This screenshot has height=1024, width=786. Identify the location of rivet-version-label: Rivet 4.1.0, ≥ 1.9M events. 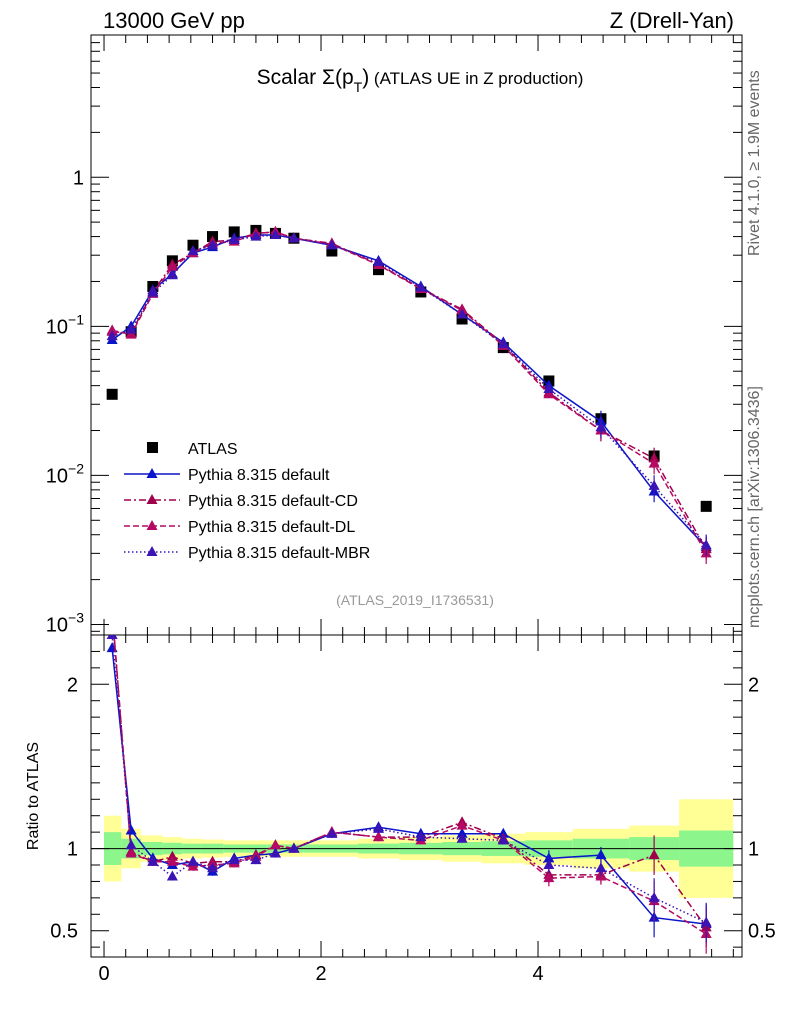
(754, 163).